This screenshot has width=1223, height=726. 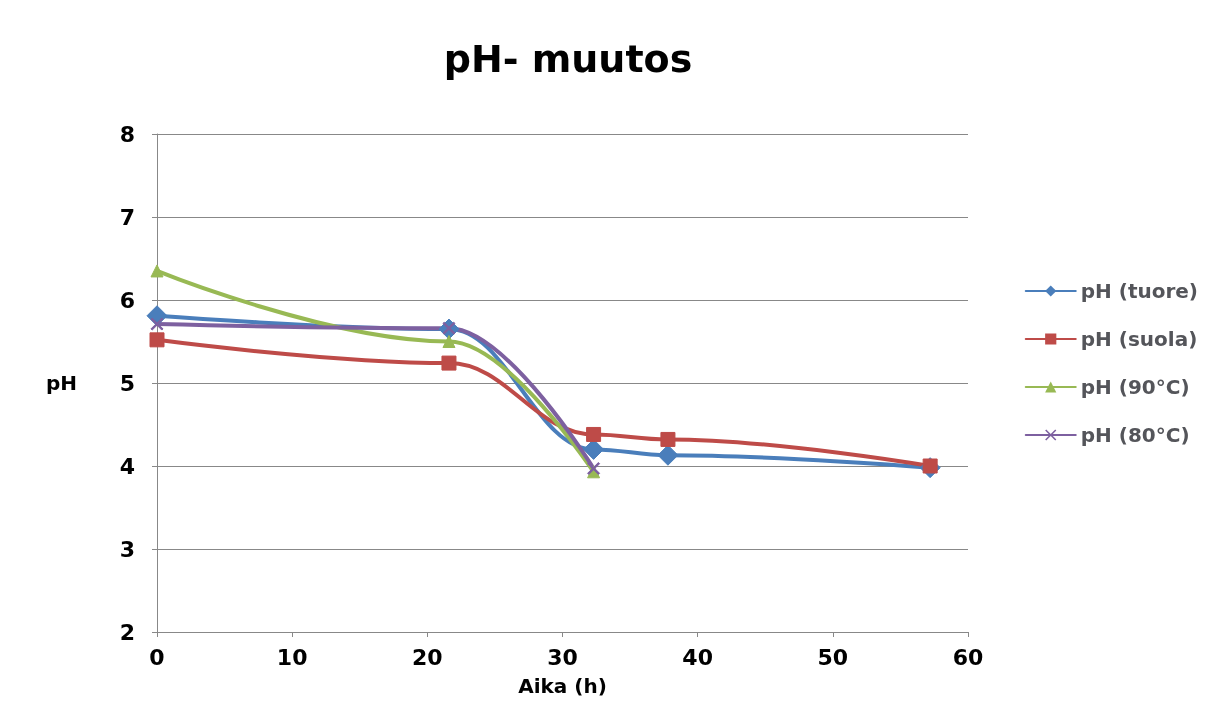 I want to click on y-tick-label: 6, so click(x=127, y=300).